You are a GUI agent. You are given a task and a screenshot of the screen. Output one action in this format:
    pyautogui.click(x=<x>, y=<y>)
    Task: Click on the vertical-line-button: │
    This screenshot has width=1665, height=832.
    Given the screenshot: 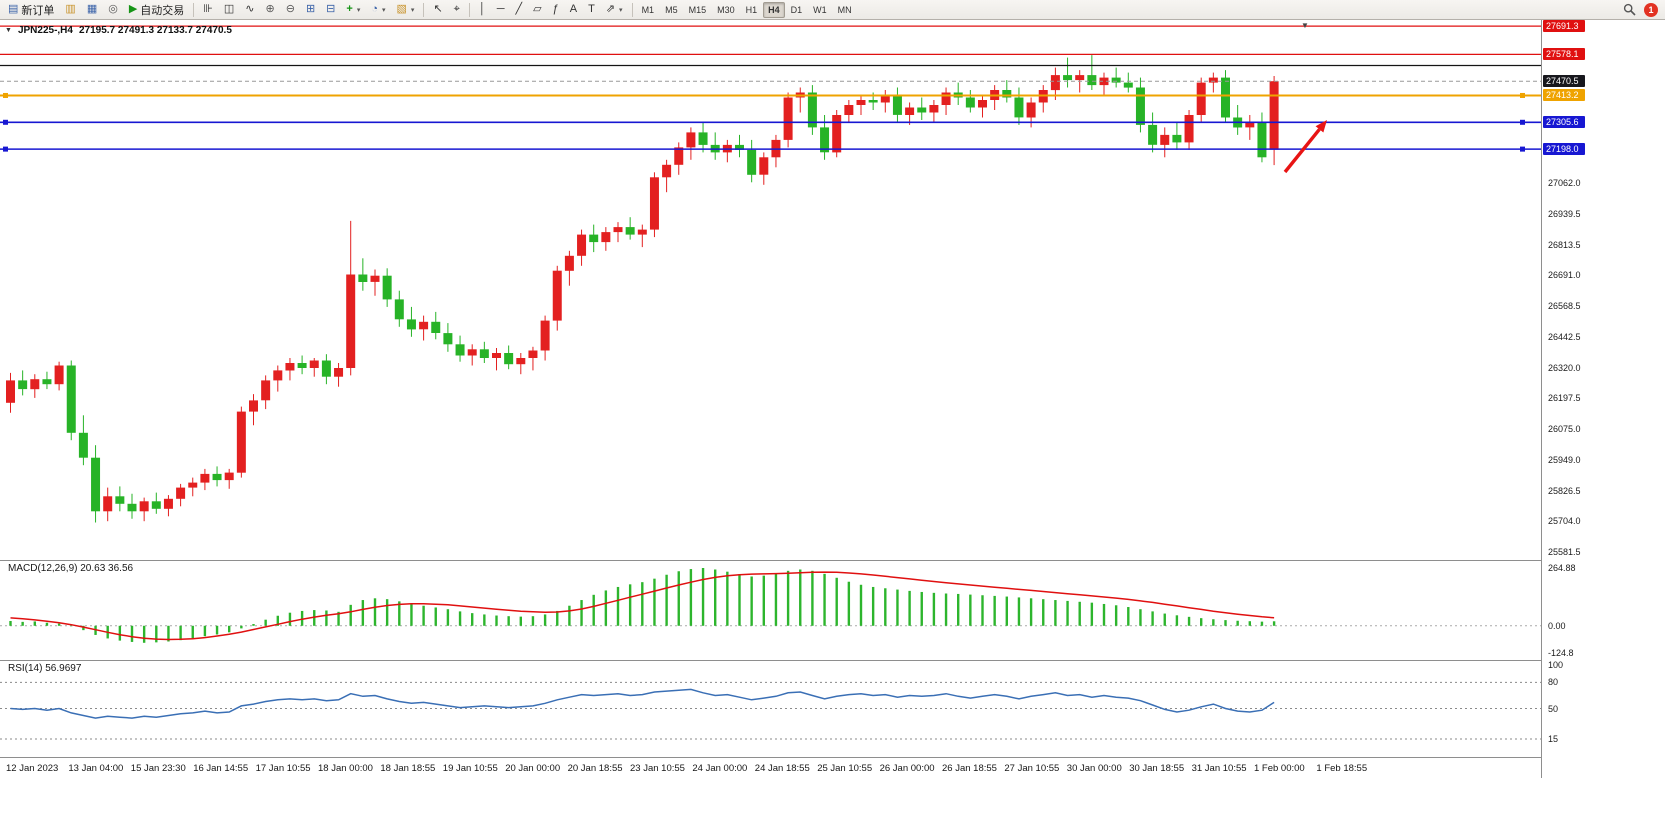 What is the action you would take?
    pyautogui.click(x=482, y=9)
    